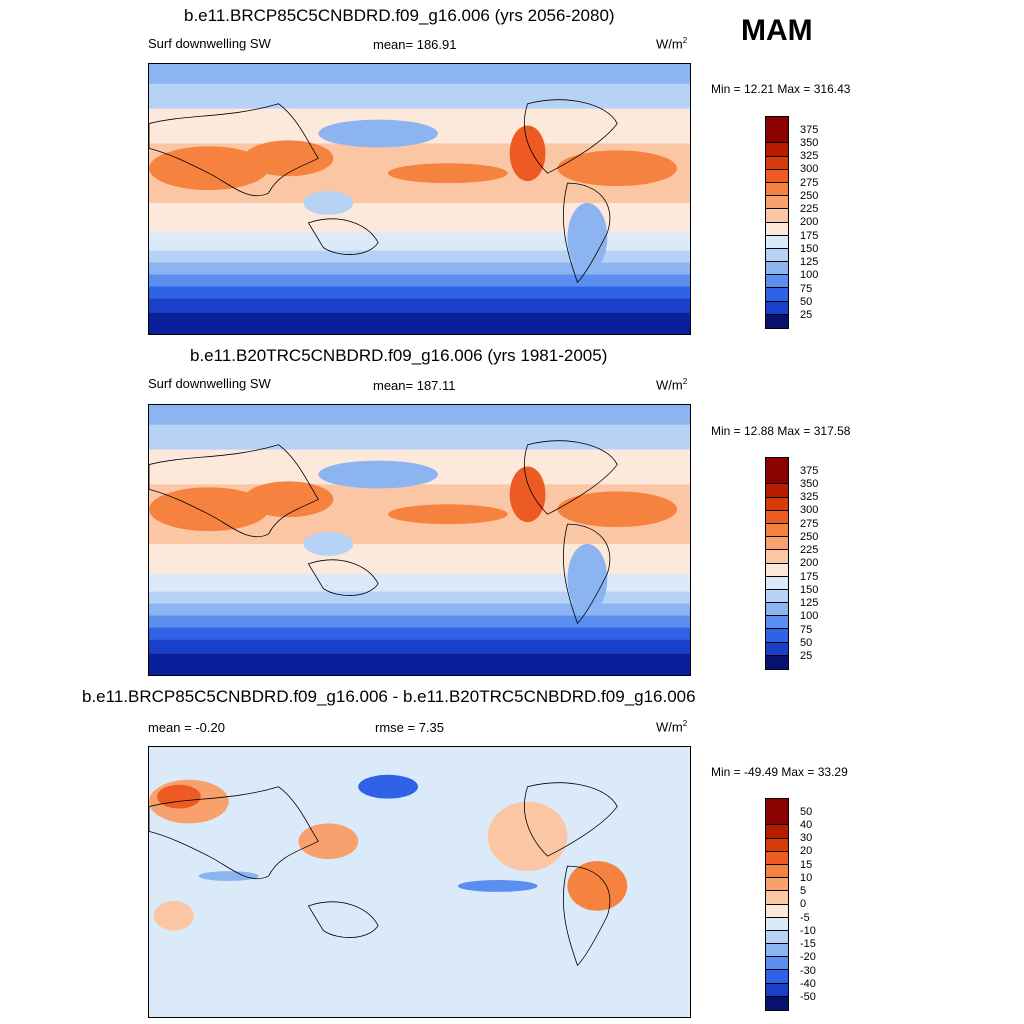  I want to click on panel2-colorbar-label: 225, so click(809, 550).